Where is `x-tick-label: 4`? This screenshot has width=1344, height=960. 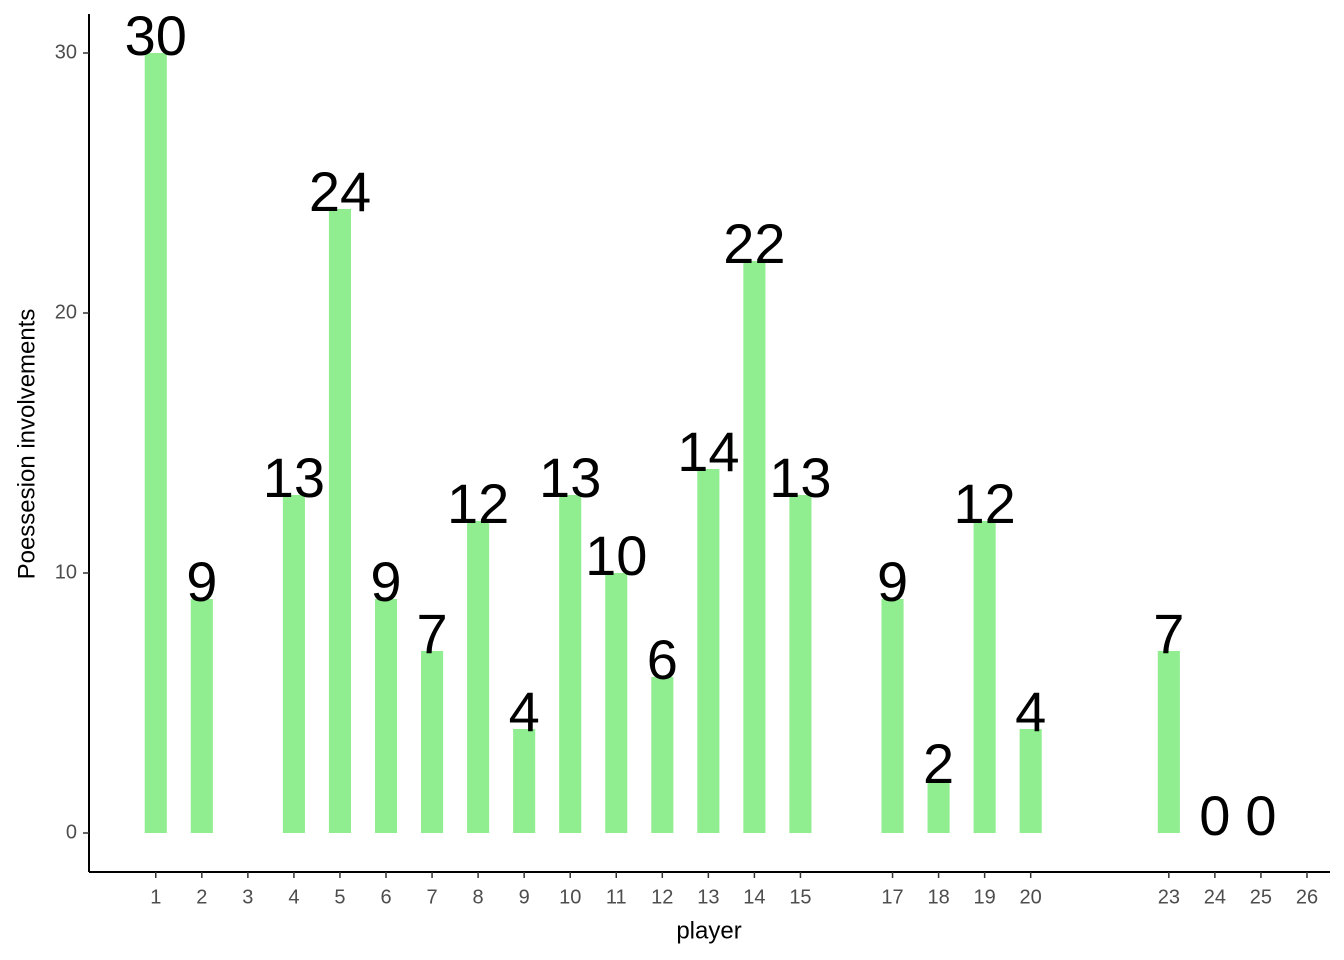 x-tick-label: 4 is located at coordinates (293, 897).